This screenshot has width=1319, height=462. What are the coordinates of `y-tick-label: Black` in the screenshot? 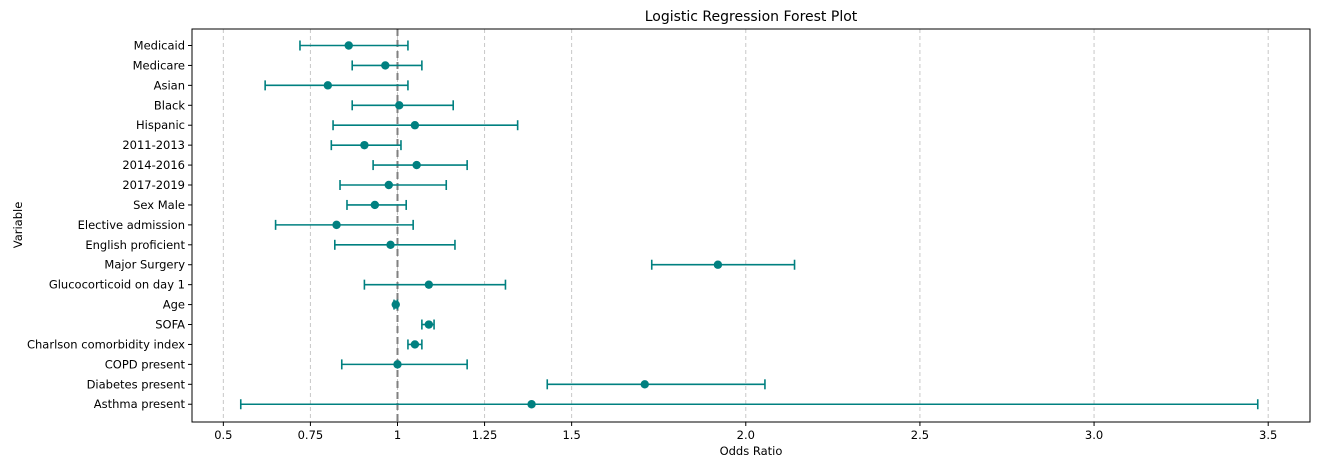 It's located at (169, 105).